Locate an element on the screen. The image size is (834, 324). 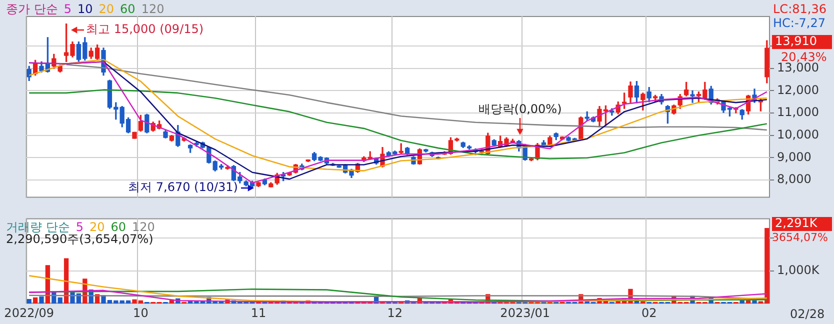
x-tick-label: 10 is located at coordinates (140, 313).